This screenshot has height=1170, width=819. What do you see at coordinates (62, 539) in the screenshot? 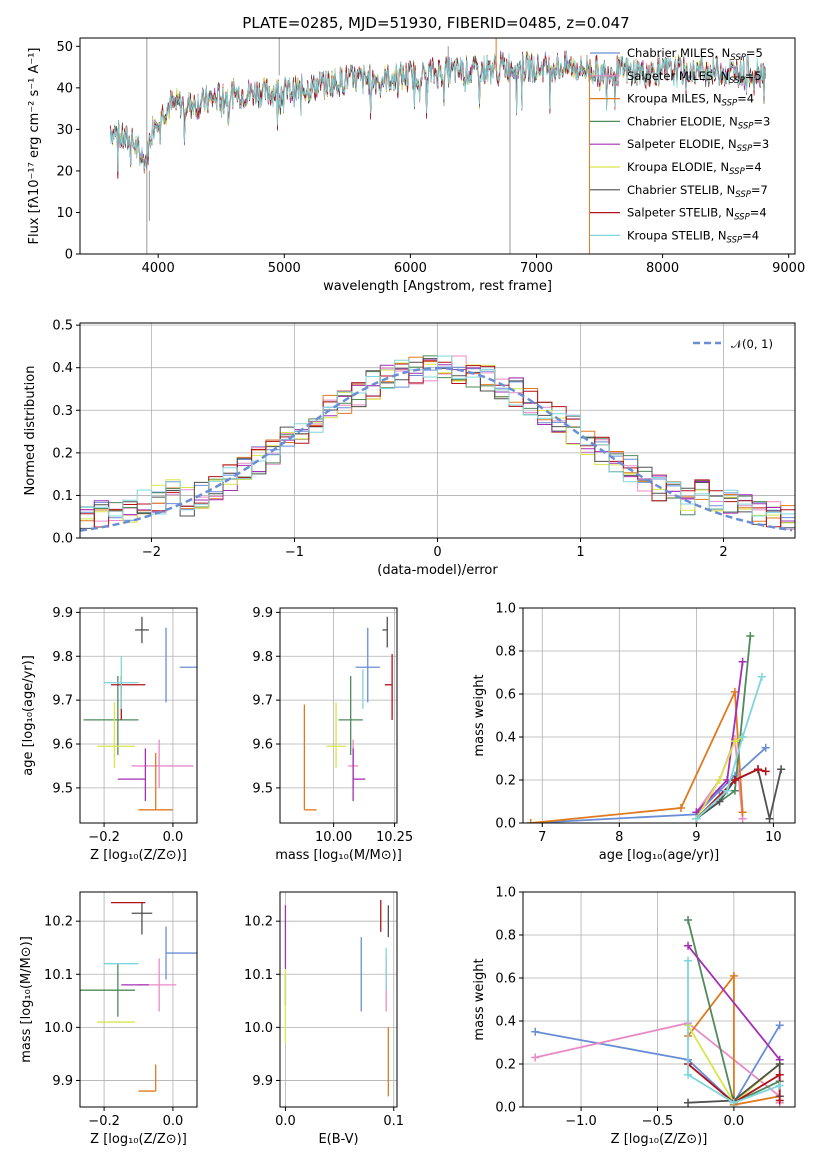
I see `residuals-ytick-label: 0.0` at bounding box center [62, 539].